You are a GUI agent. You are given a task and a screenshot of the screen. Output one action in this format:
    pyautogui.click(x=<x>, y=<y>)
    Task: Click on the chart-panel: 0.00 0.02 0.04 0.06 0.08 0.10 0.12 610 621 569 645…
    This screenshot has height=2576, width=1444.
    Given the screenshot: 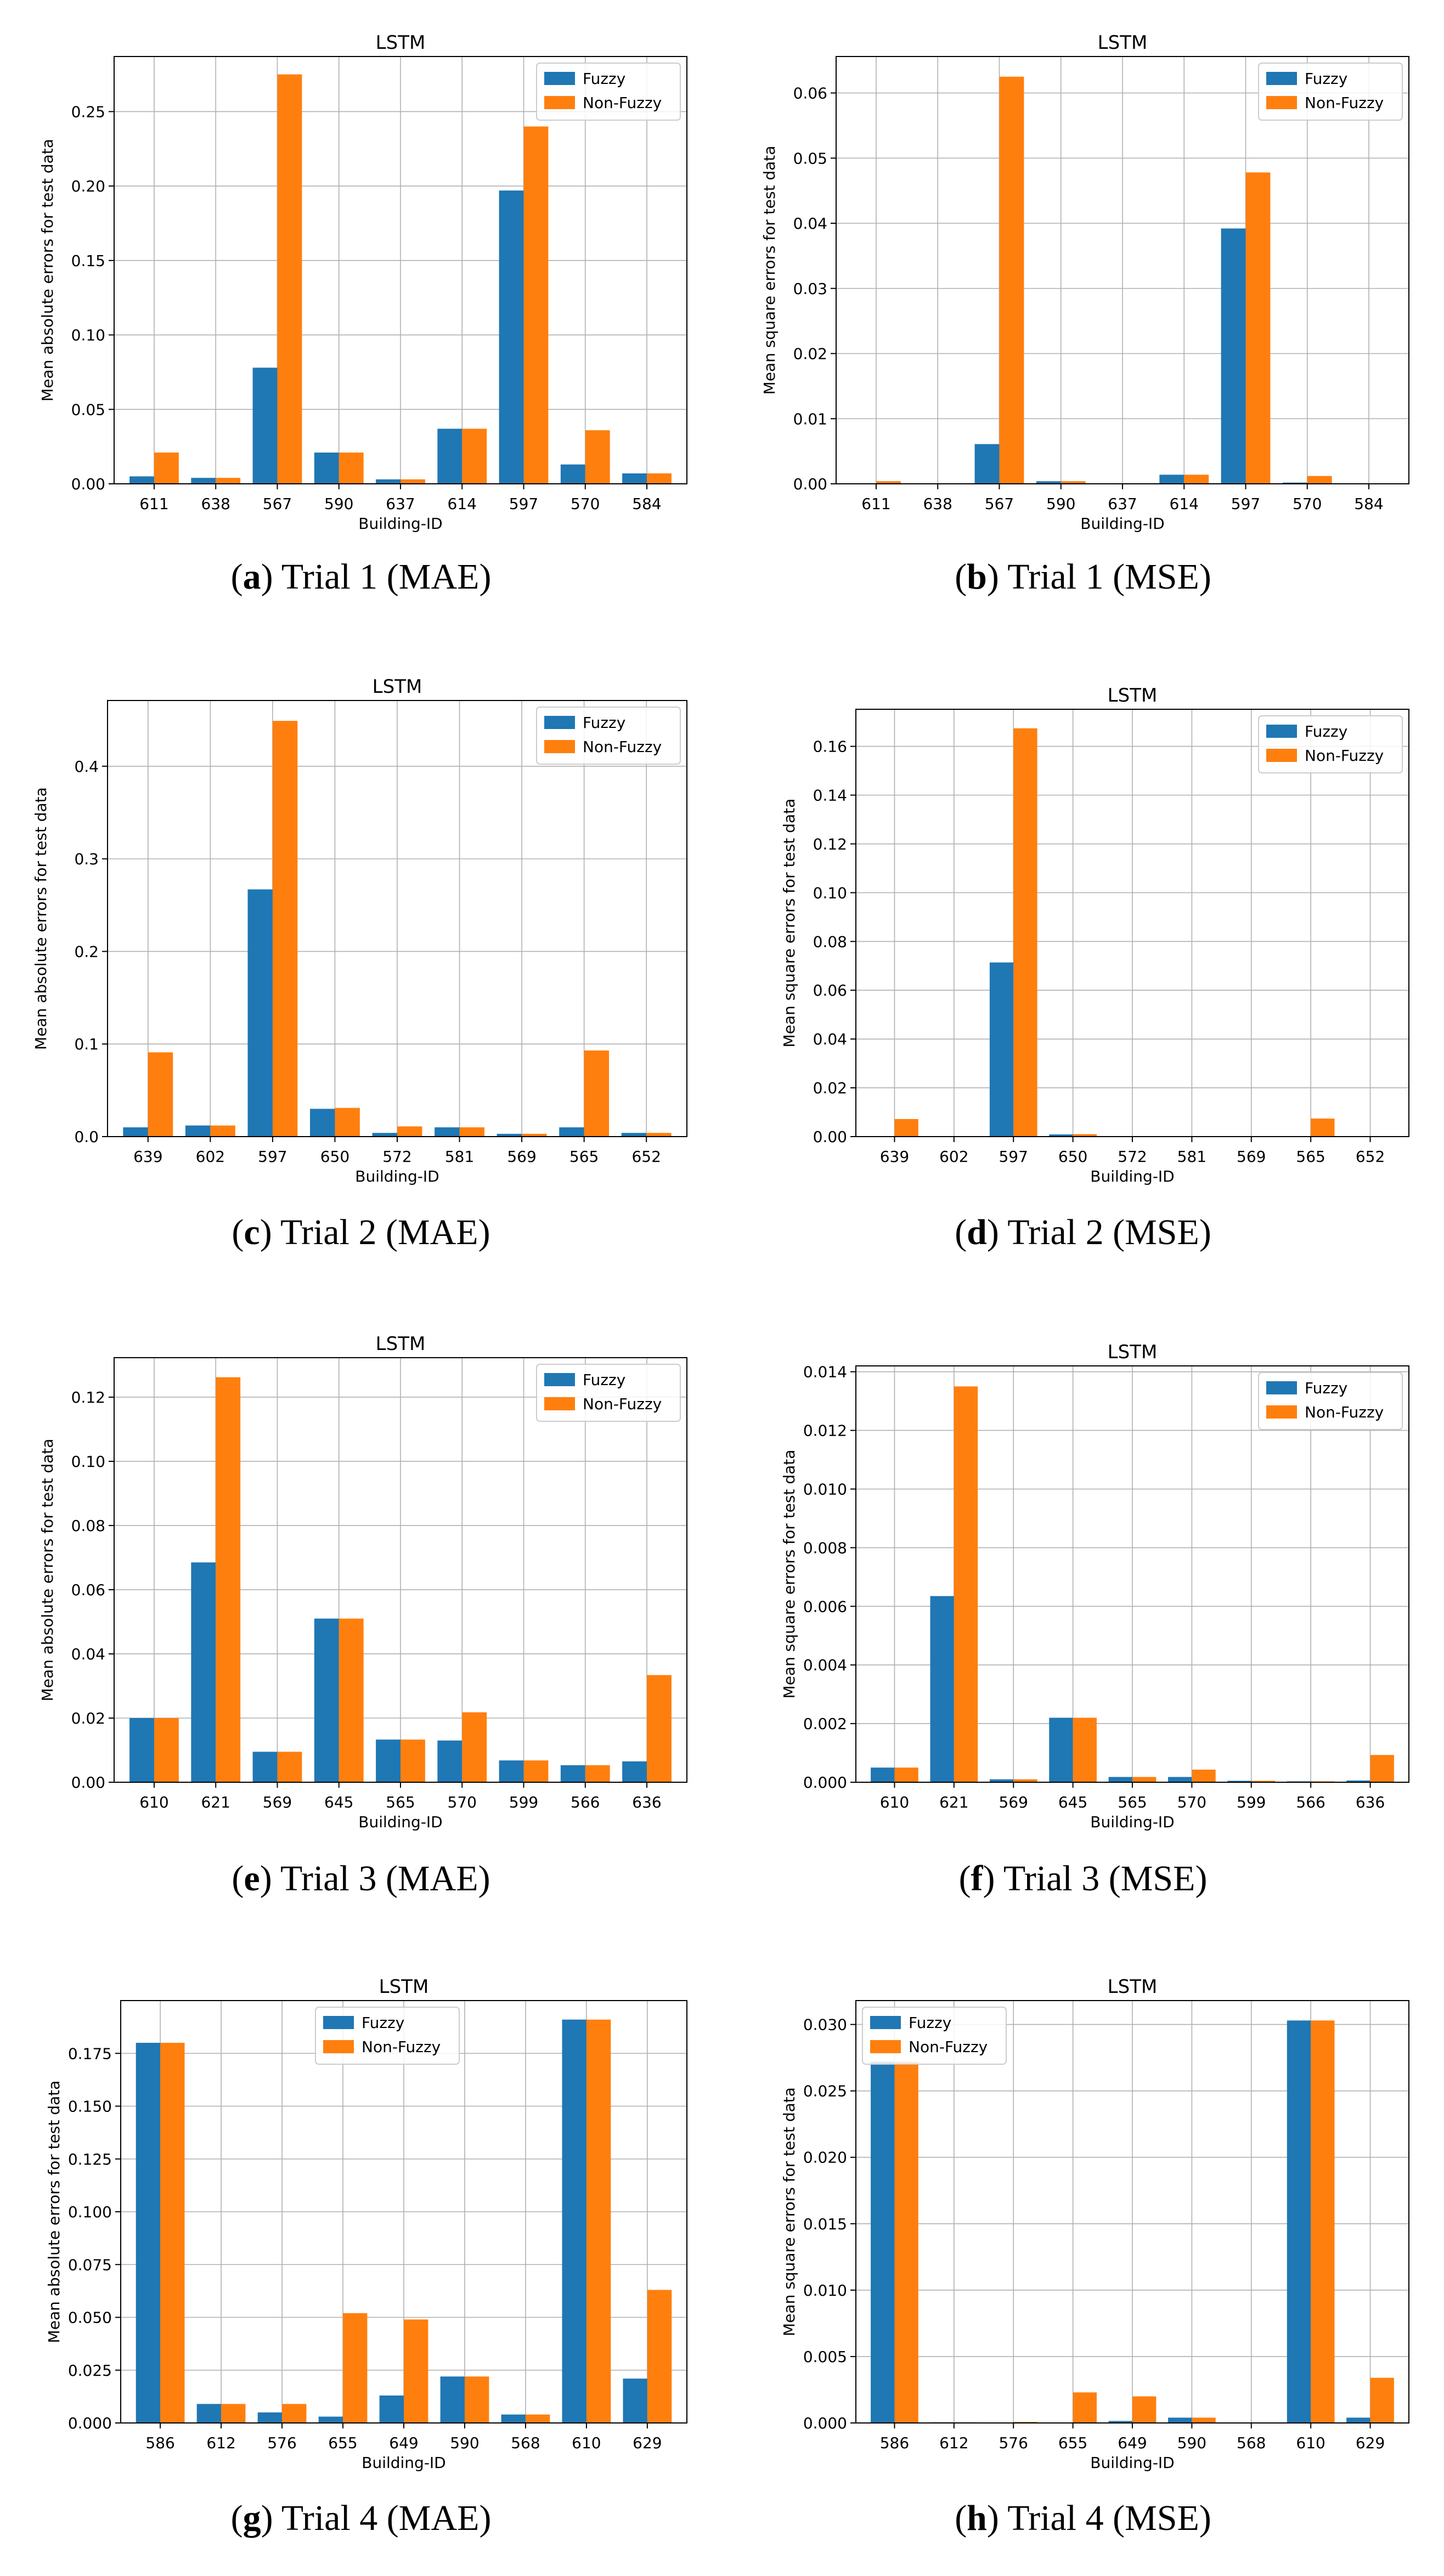 What is the action you would take?
    pyautogui.click(x=361, y=1610)
    